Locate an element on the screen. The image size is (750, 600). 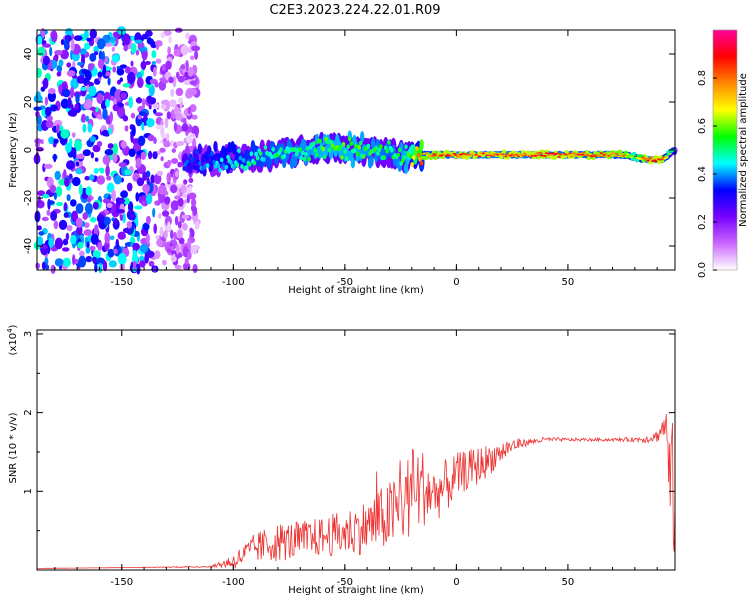
y-tick-label: 40 is located at coordinates (28, 54).